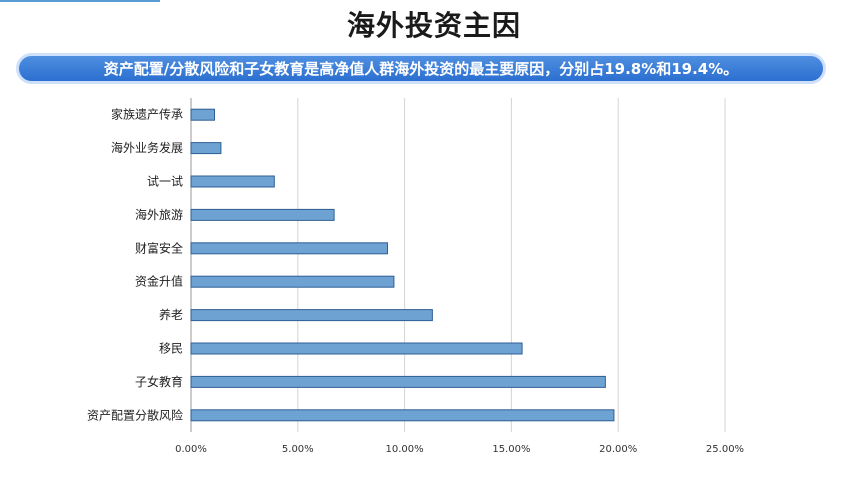  What do you see at coordinates (191, 449) in the screenshot?
I see `x-tick-label: 0.00%` at bounding box center [191, 449].